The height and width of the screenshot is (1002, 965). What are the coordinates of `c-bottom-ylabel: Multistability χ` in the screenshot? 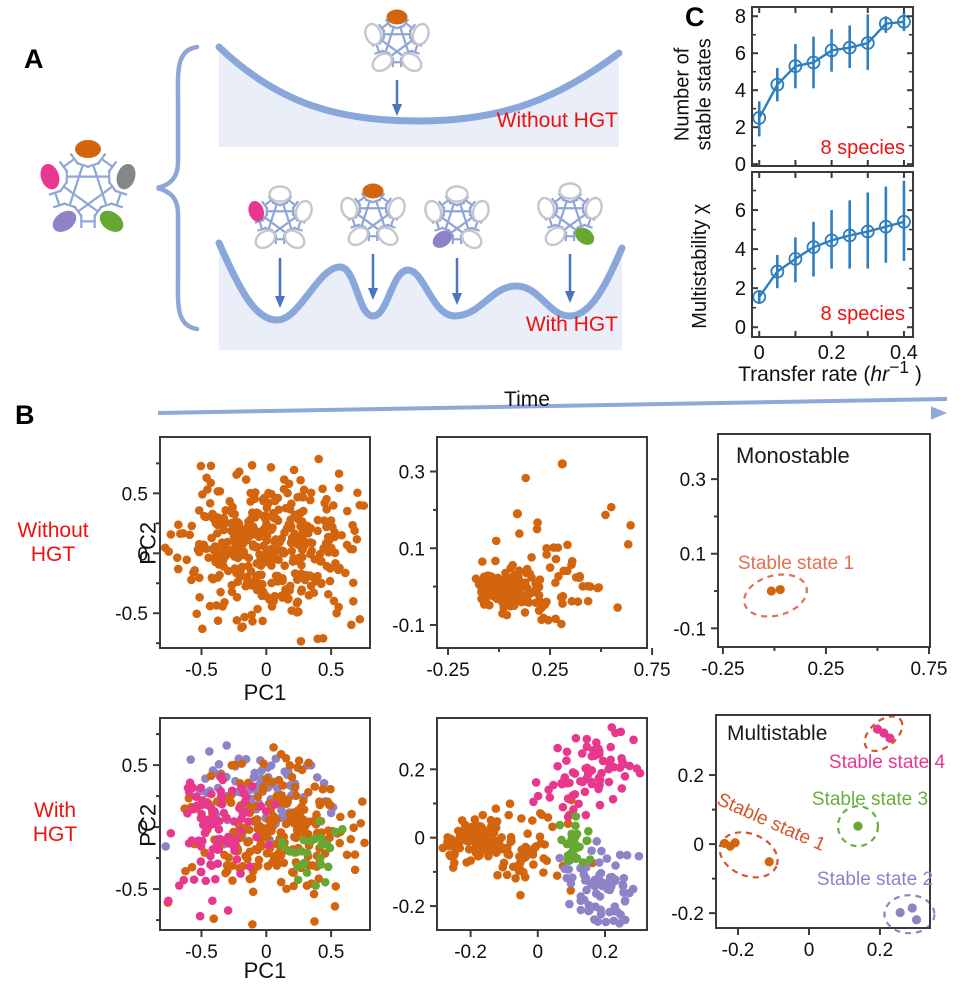 It's located at (699, 266).